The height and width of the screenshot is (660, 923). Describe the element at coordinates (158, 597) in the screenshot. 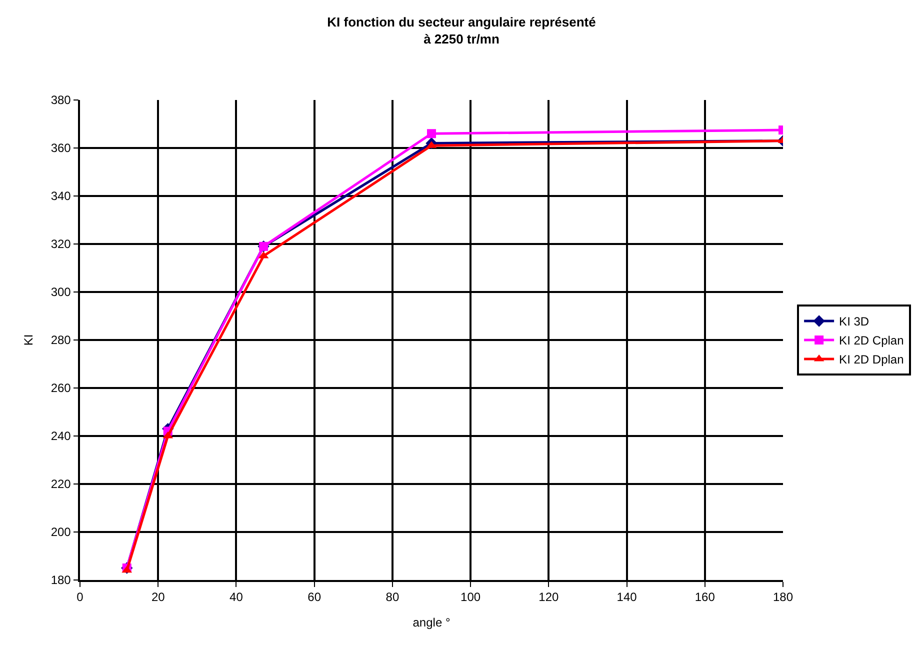

I see `x-tick-label: 20` at that location.